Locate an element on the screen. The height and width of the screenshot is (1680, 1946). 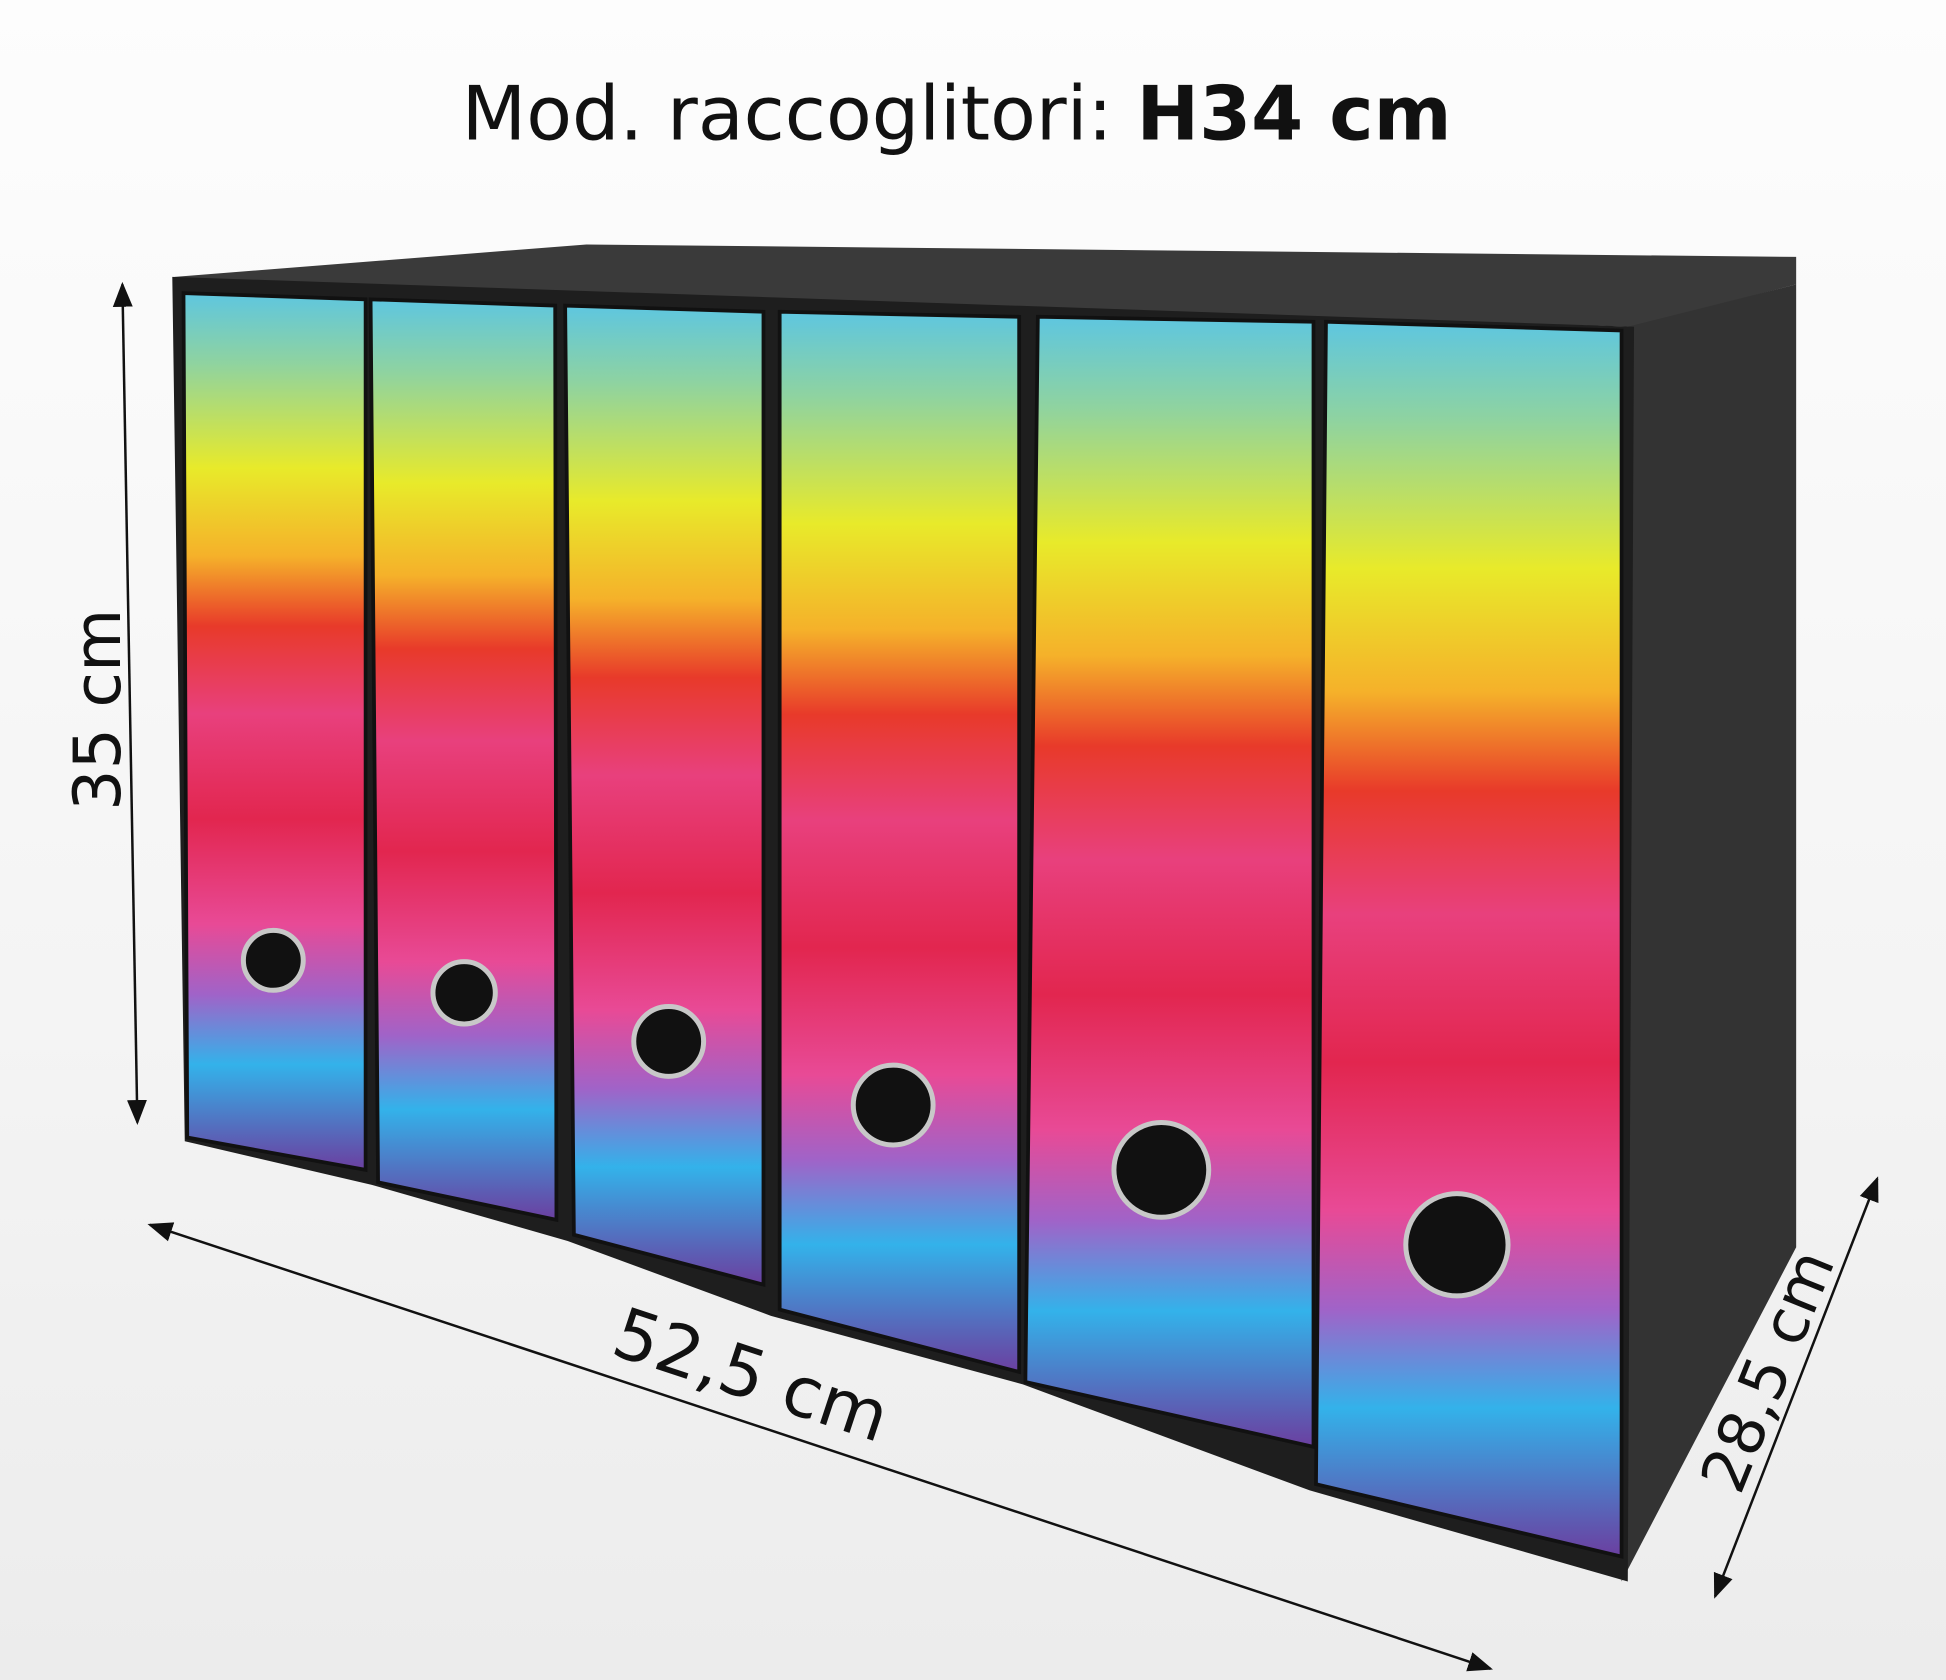
height-label: 35 cm is located at coordinates (98, 710).